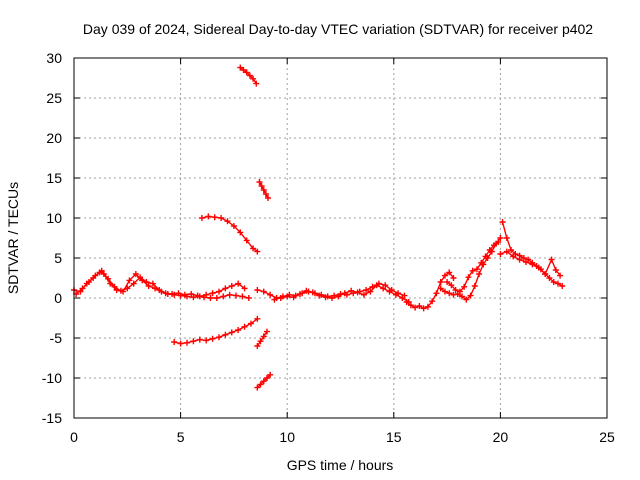 The image size is (640, 480). What do you see at coordinates (229, 234) in the screenshot?
I see `series-arc-ten` at bounding box center [229, 234].